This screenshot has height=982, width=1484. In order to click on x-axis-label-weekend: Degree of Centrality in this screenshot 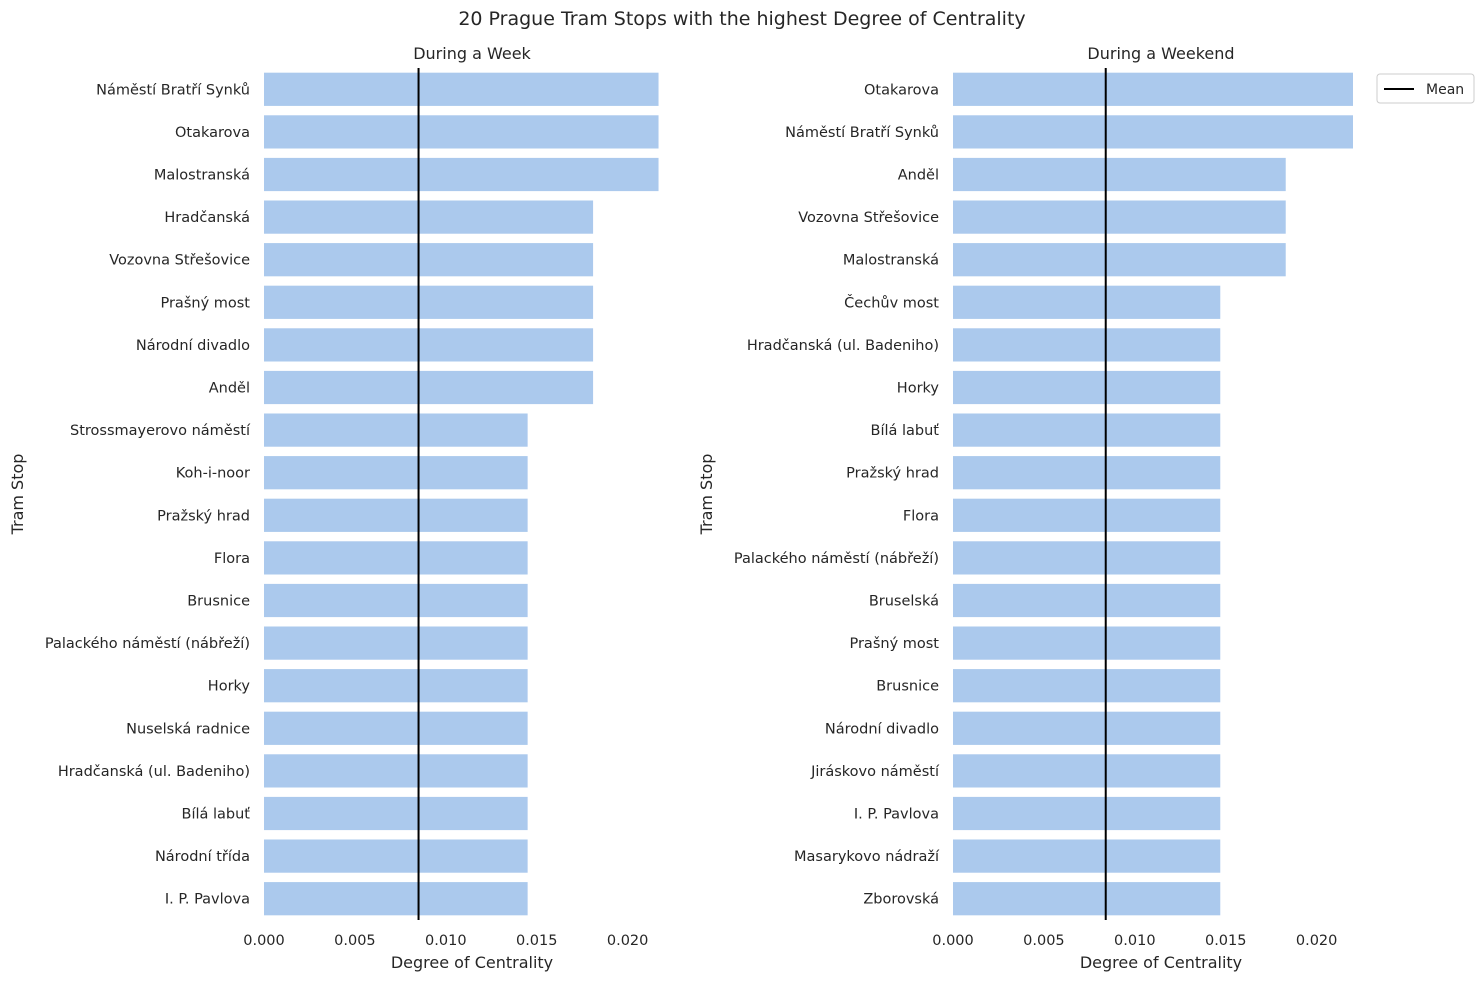, I will do `click(1161, 962)`.